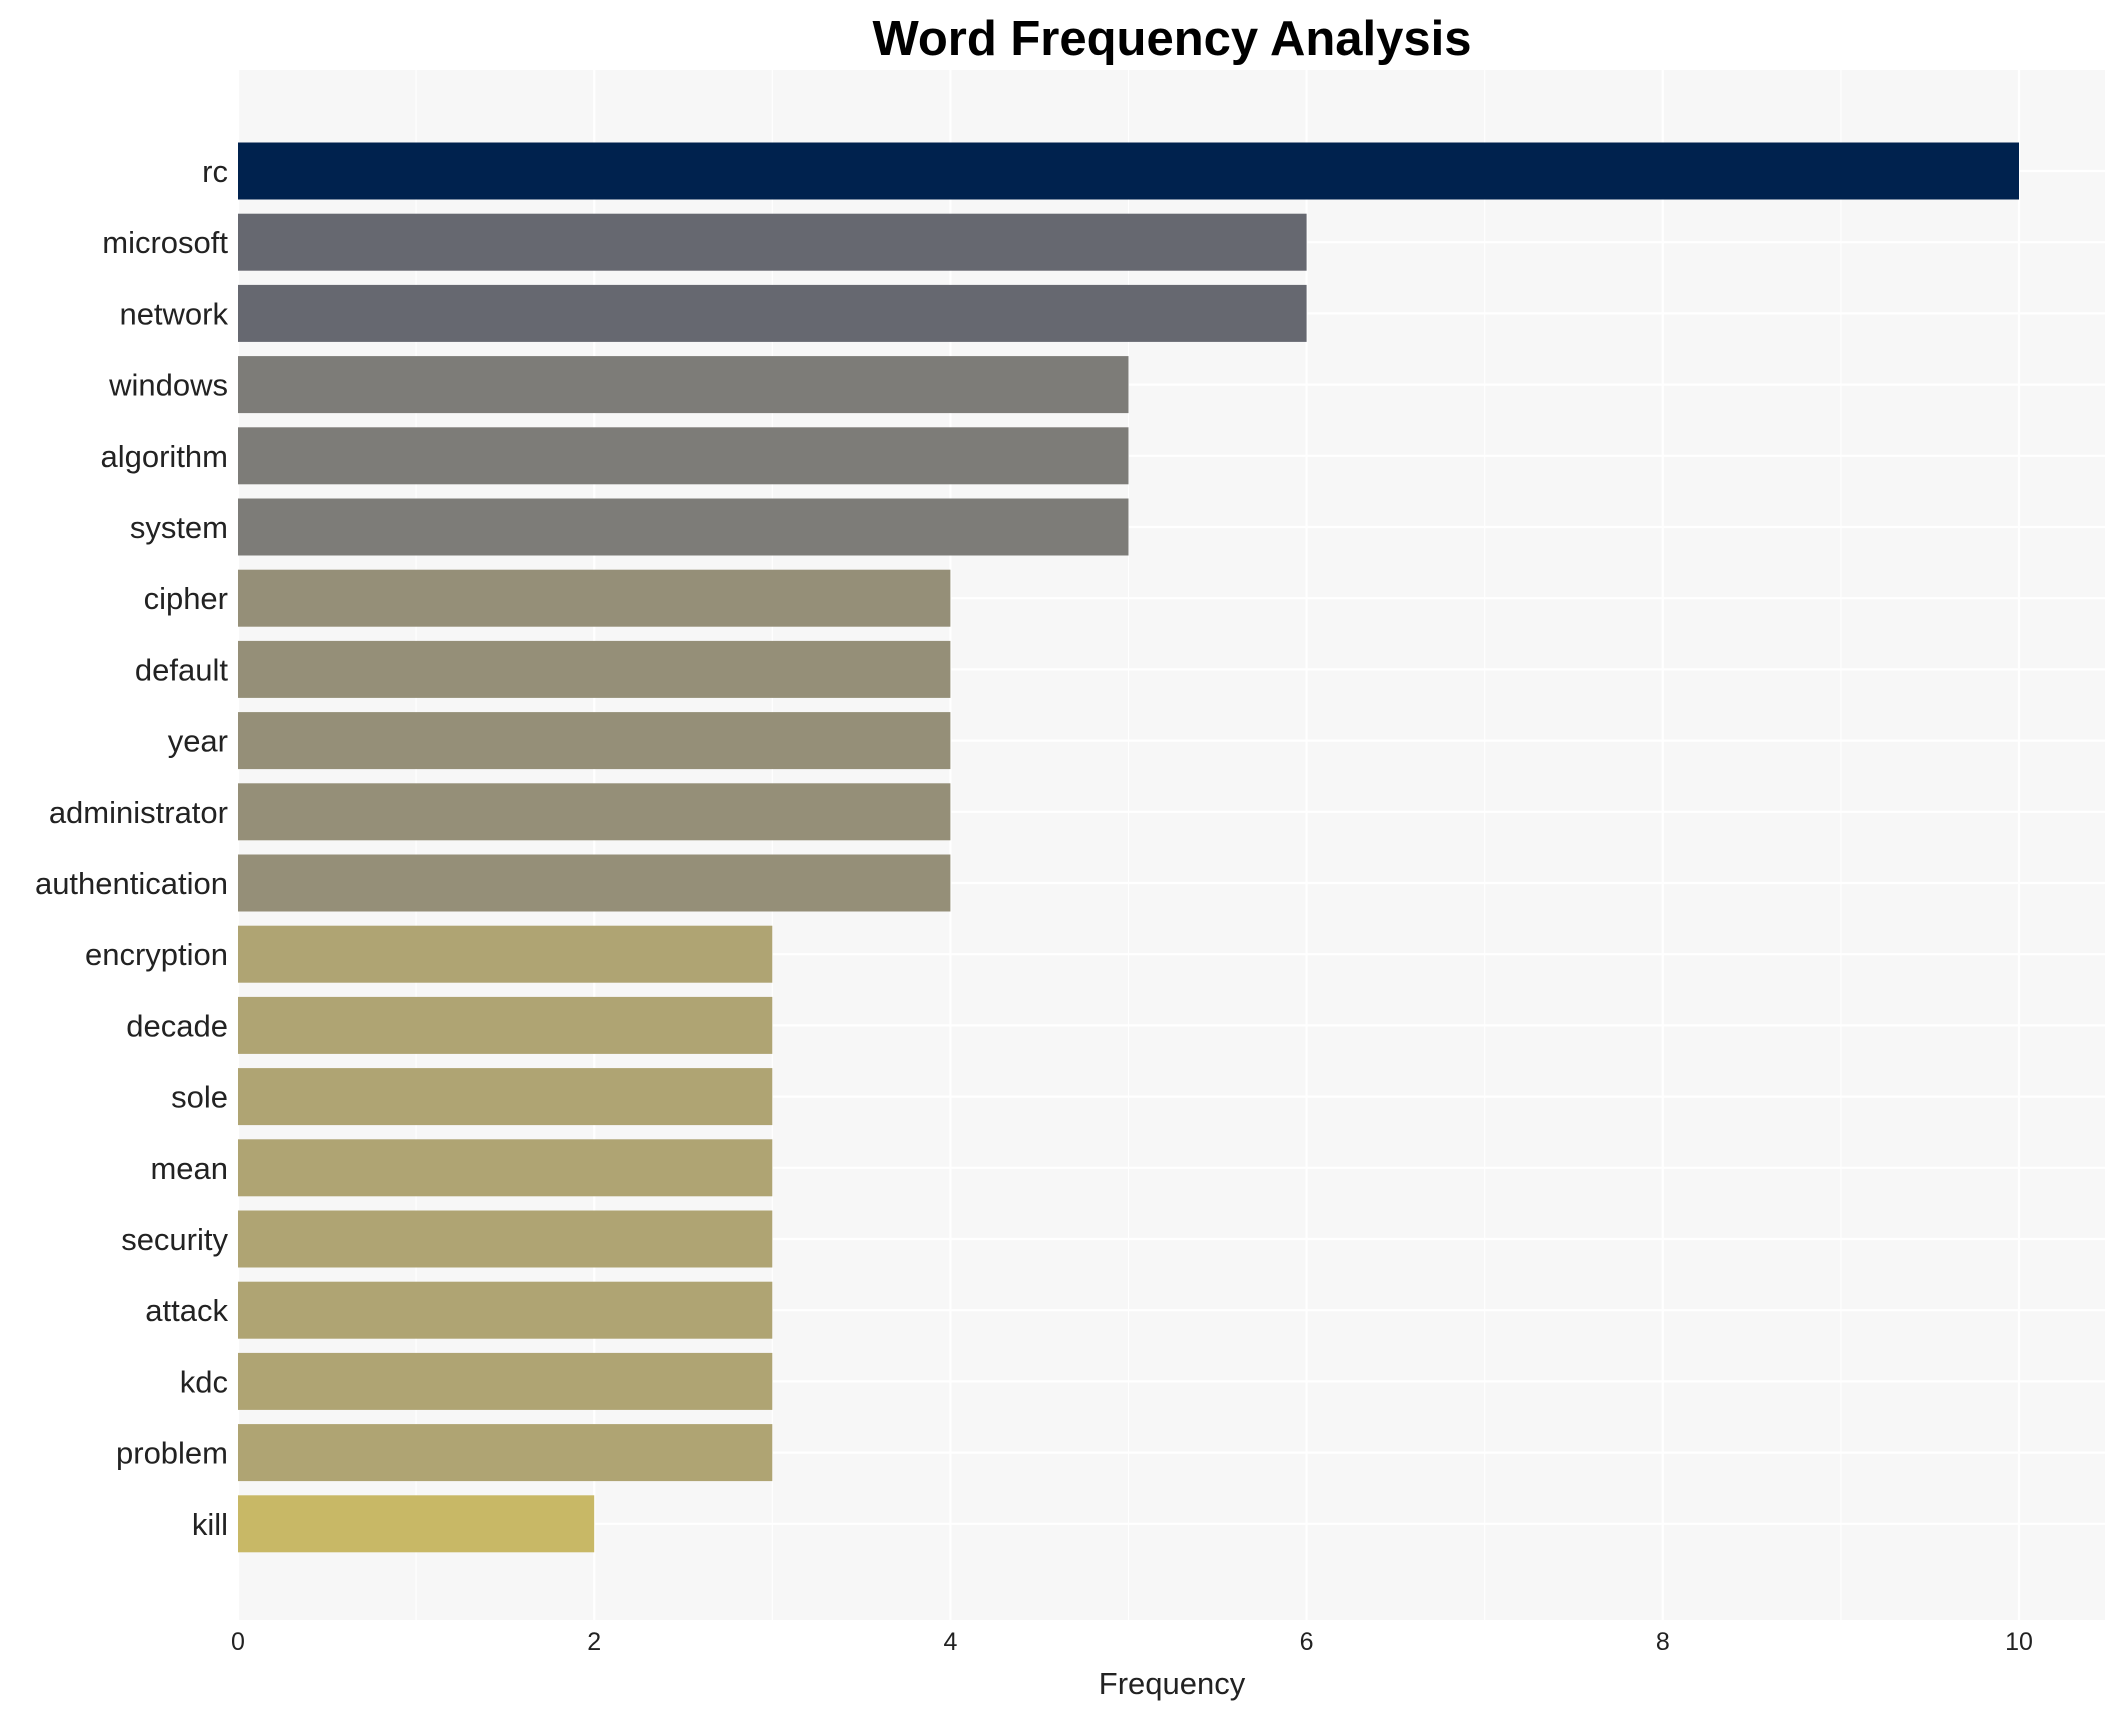 This screenshot has width=2117, height=1710. What do you see at coordinates (1307, 1642) in the screenshot?
I see `x-tick-label: 6` at bounding box center [1307, 1642].